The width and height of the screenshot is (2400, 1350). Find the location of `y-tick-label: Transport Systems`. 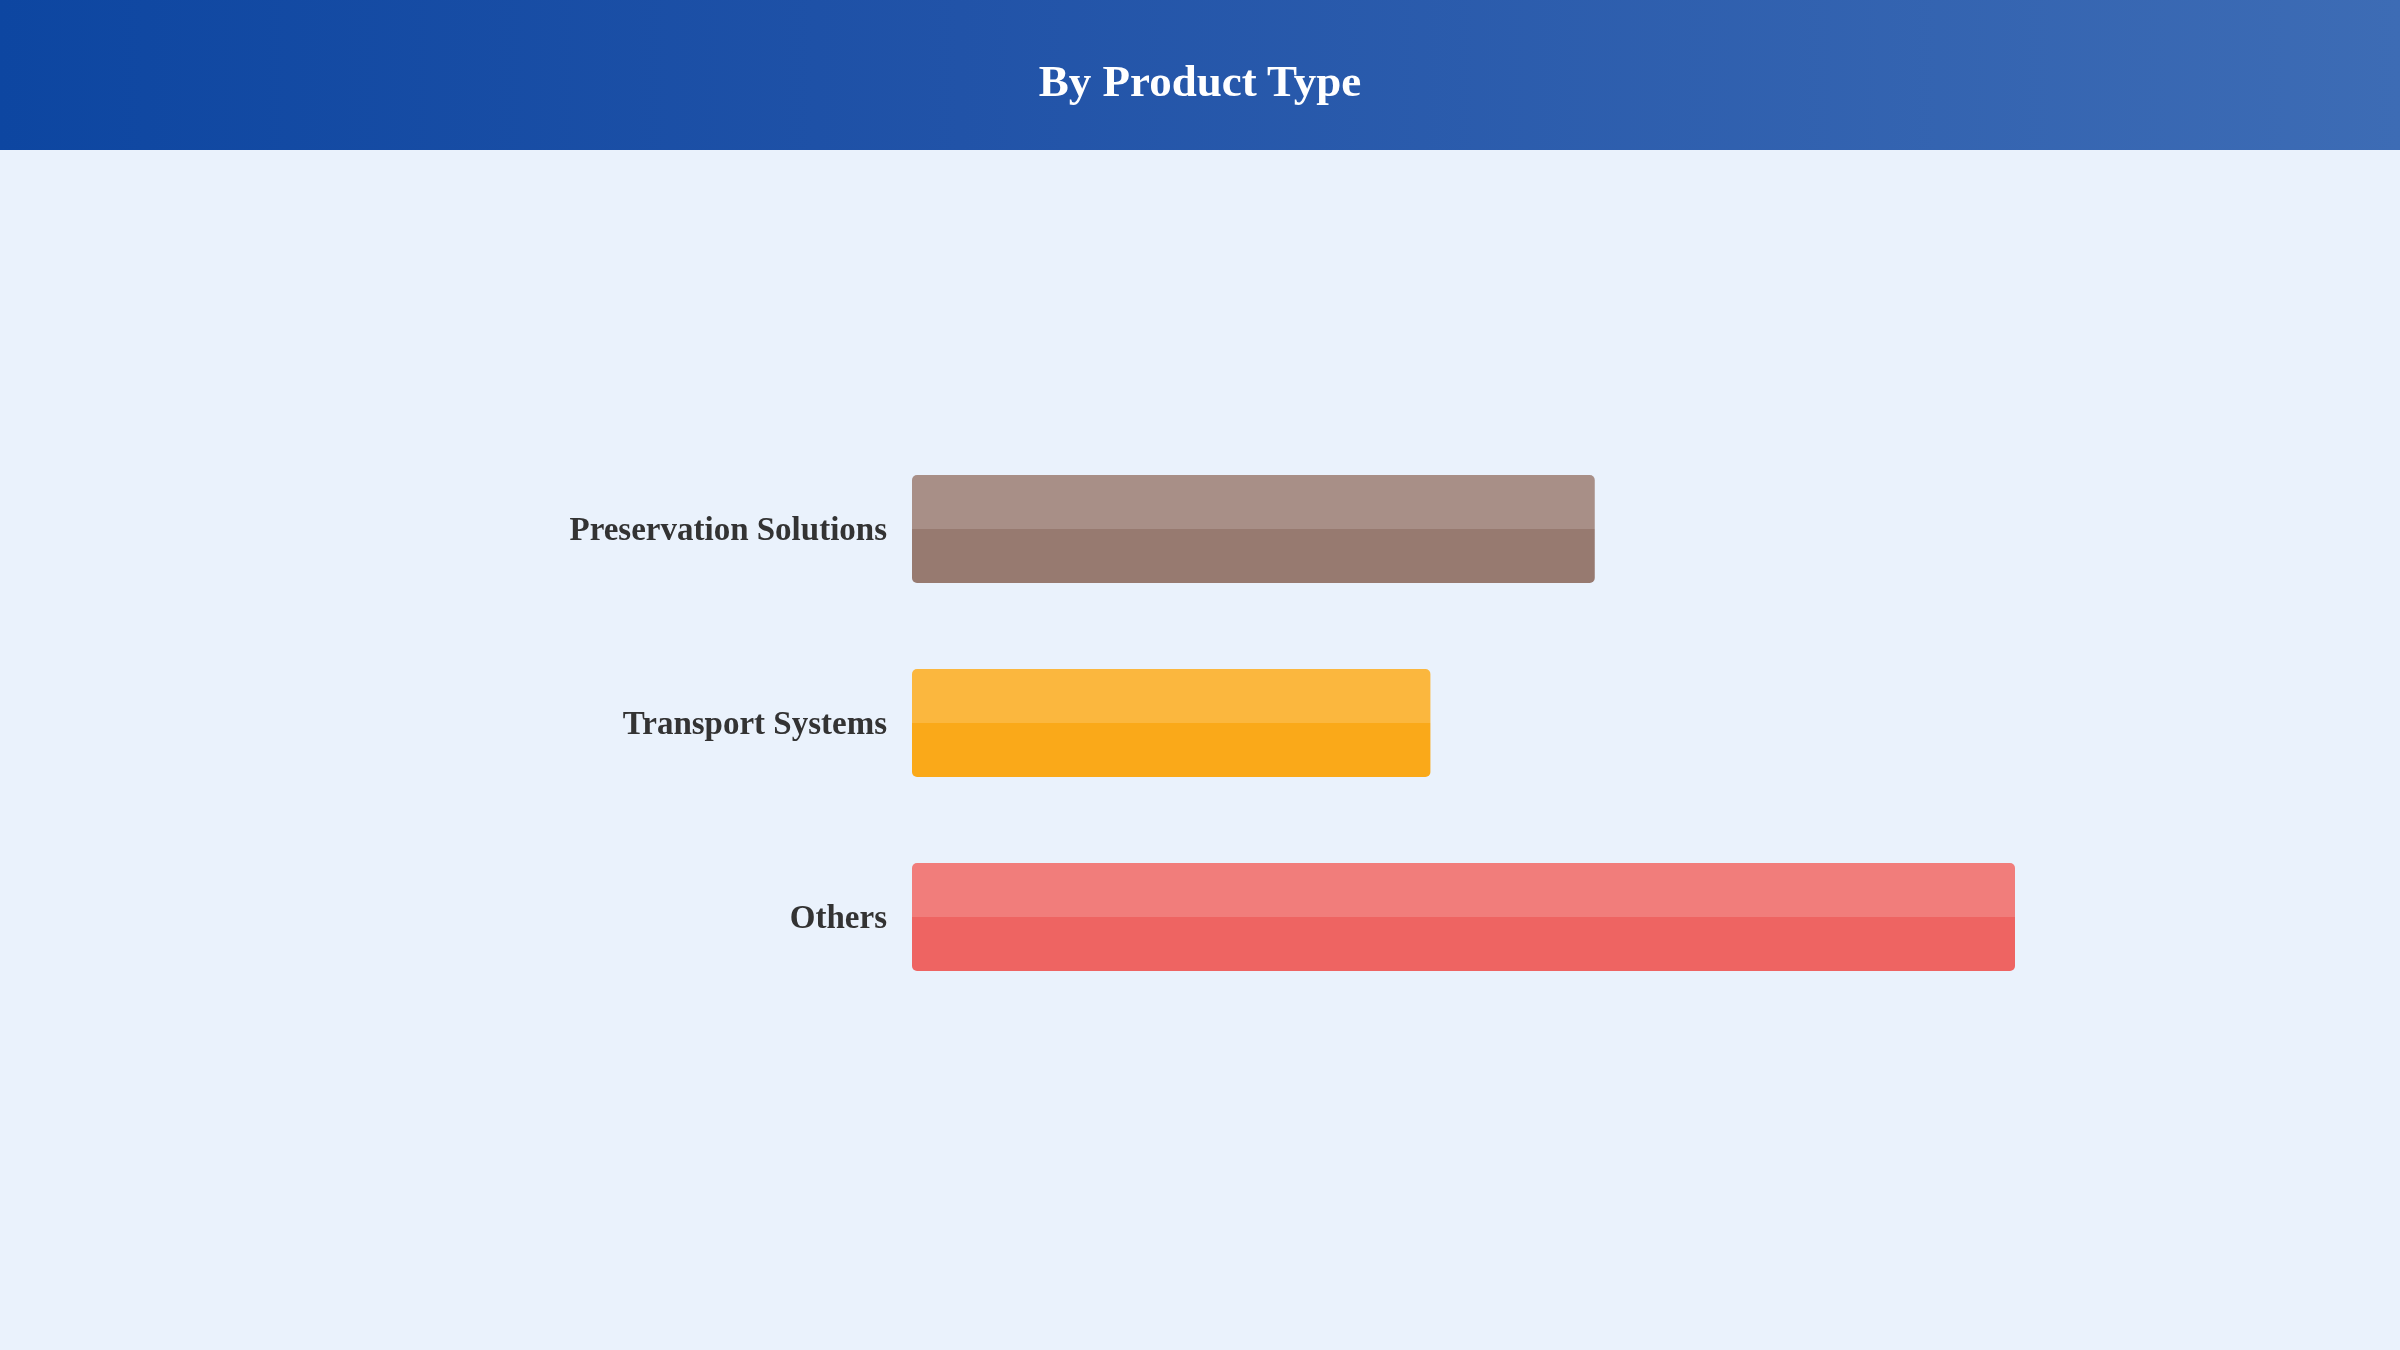

y-tick-label: Transport Systems is located at coordinates (755, 723).